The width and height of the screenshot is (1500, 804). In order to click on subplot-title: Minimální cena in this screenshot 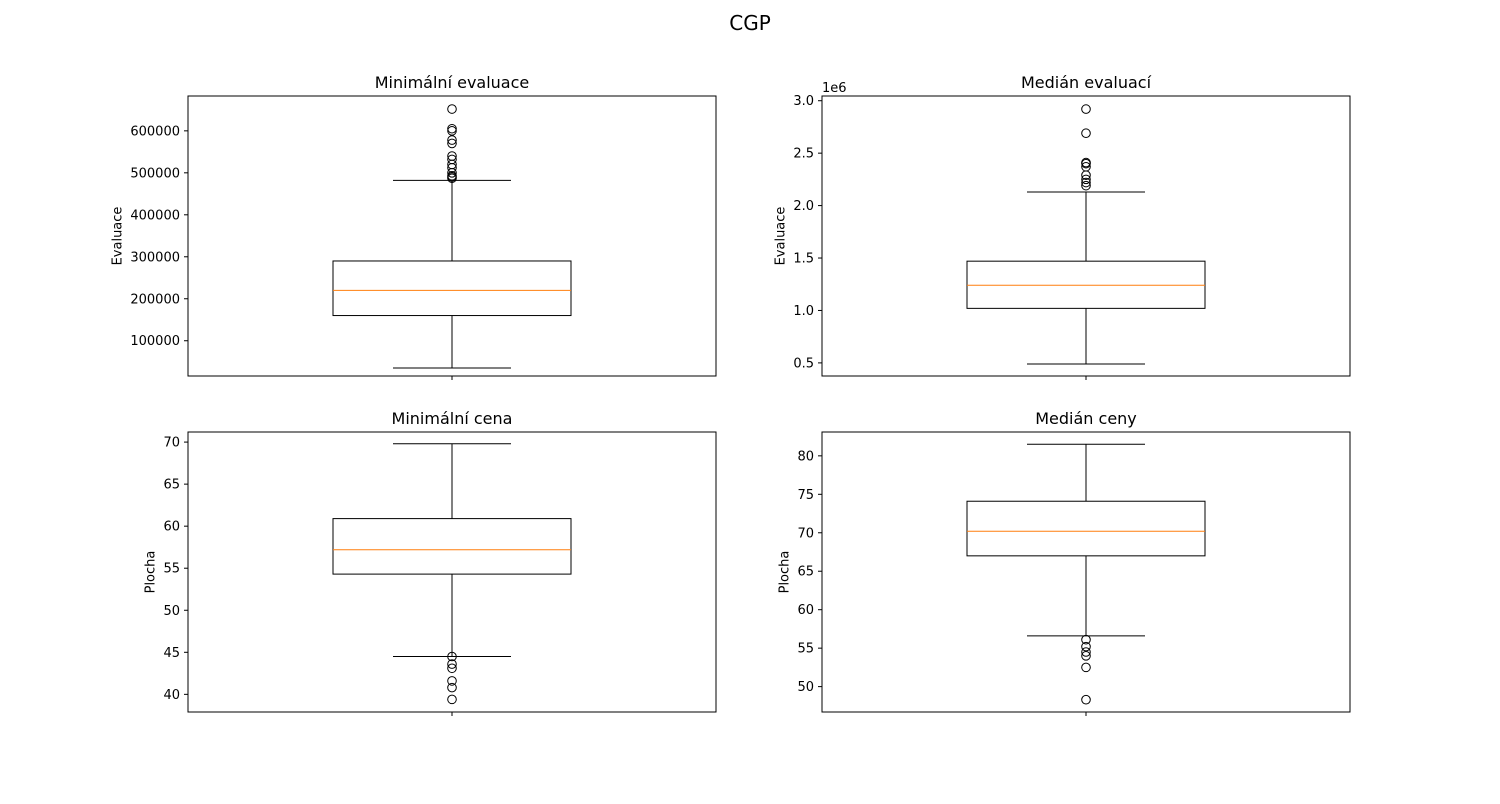, I will do `click(452, 418)`.